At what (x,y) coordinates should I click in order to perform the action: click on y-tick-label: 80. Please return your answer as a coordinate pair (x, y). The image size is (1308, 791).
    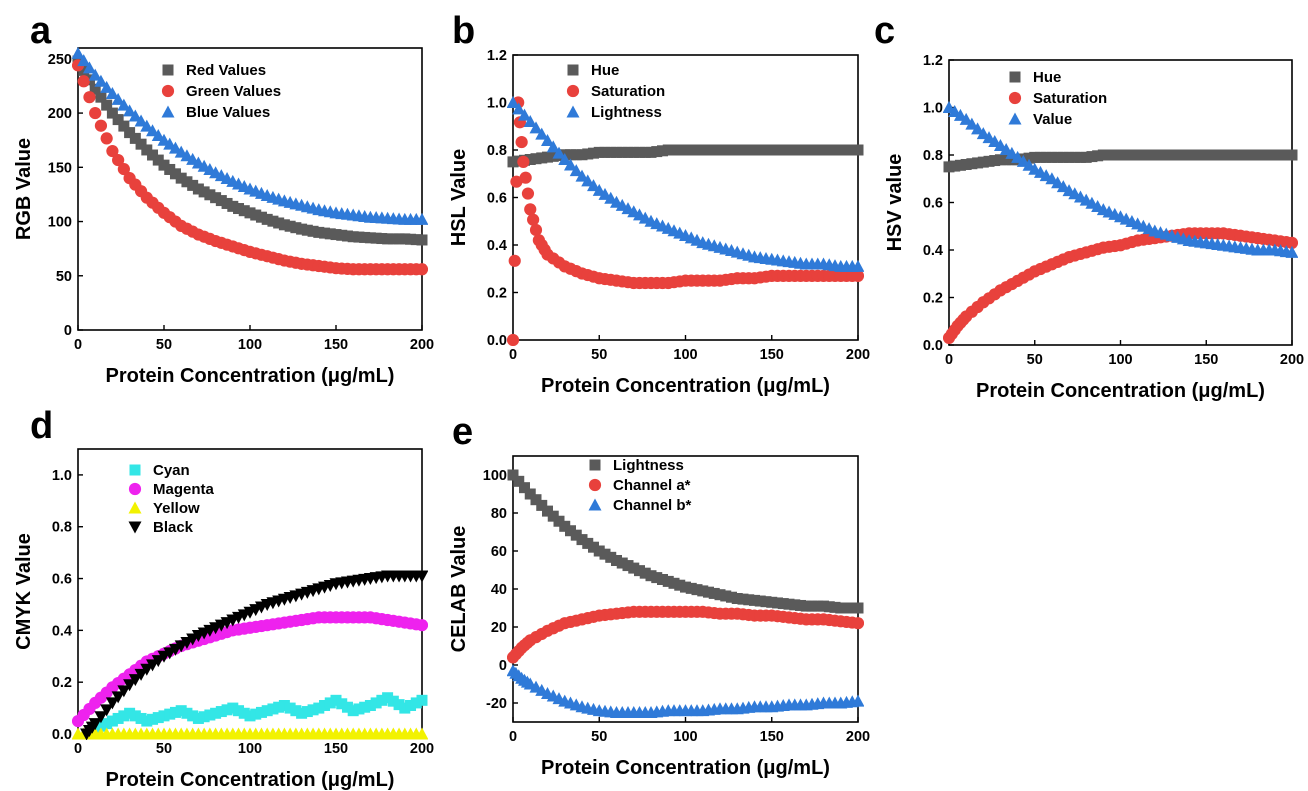
    Looking at the image, I should click on (499, 514).